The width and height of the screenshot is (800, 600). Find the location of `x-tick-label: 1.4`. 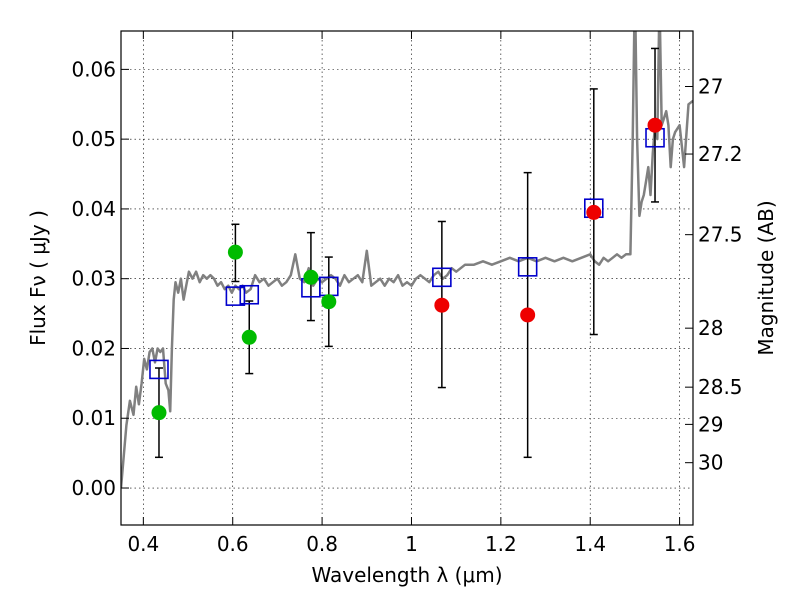

x-tick-label: 1.4 is located at coordinates (590, 544).